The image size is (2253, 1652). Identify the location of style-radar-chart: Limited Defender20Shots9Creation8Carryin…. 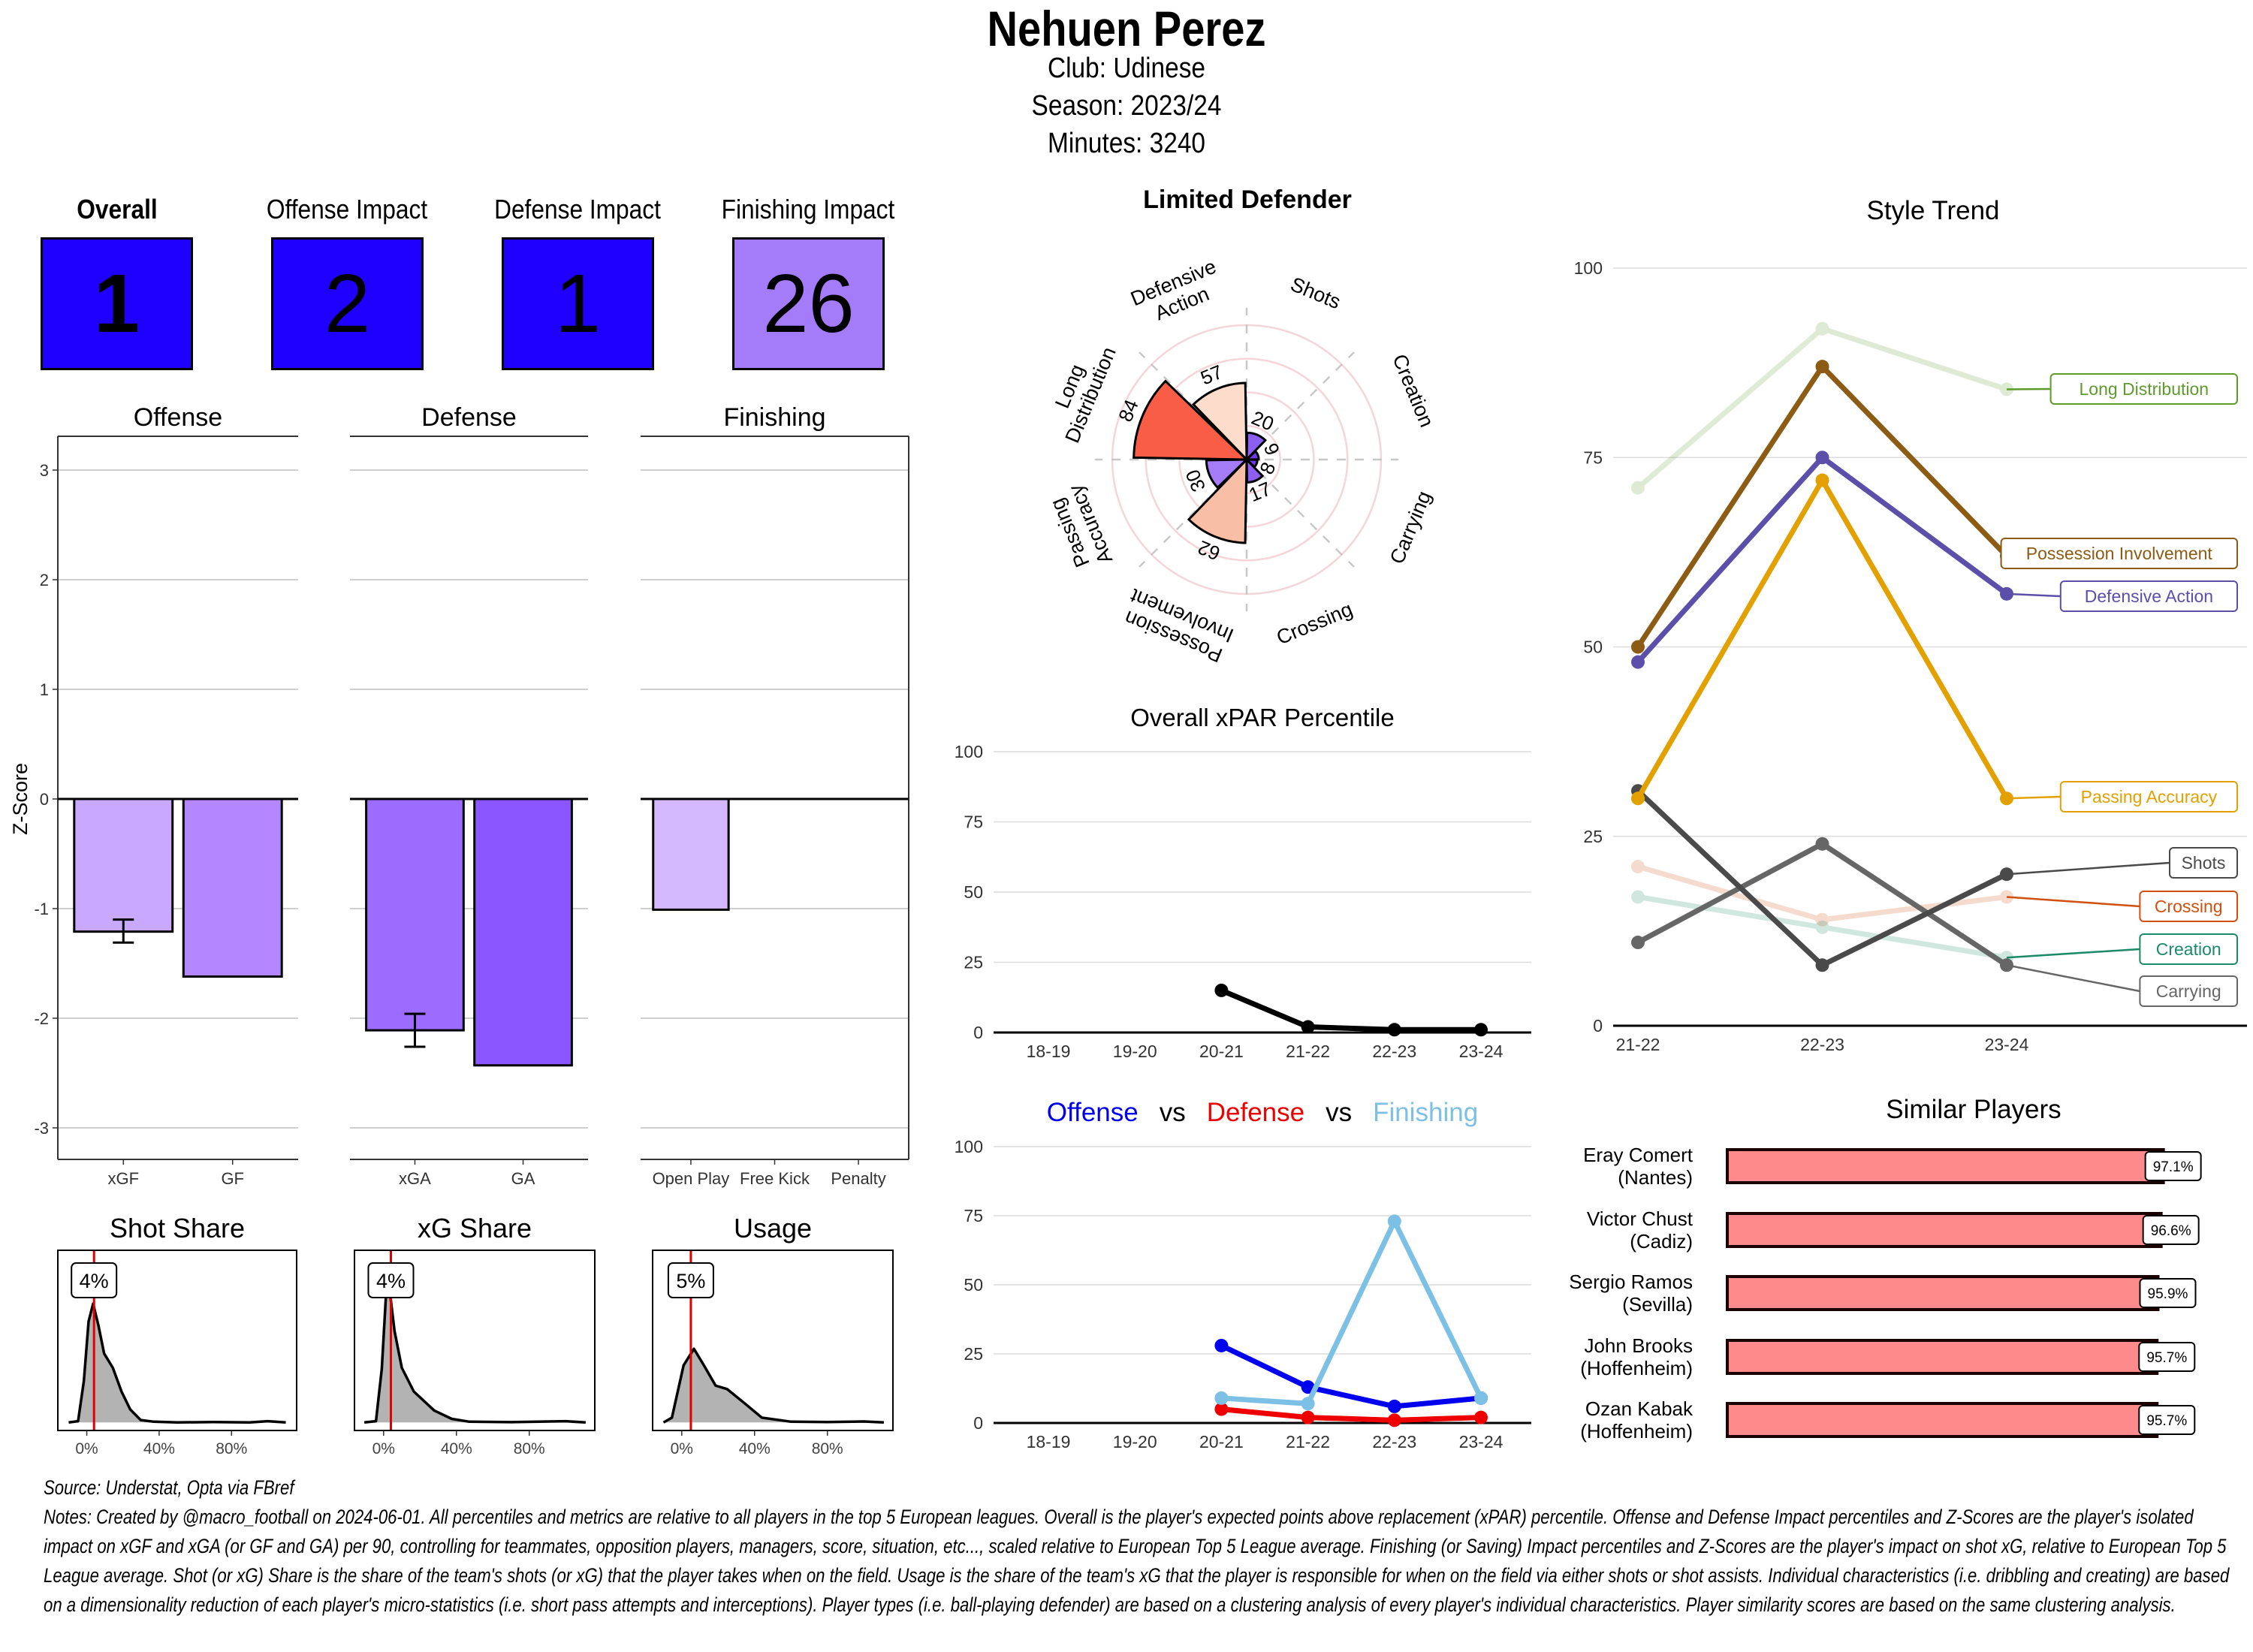
(1242, 426).